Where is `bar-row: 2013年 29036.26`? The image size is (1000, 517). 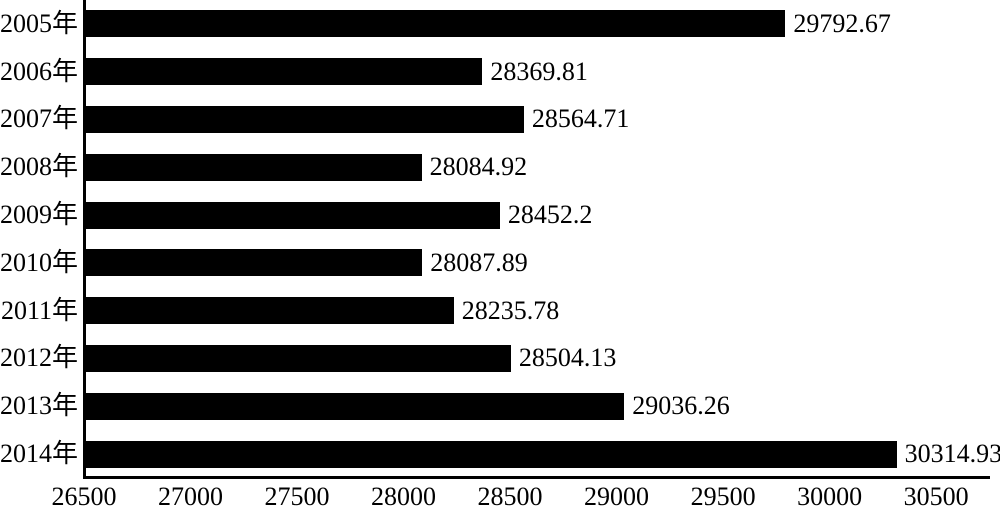
bar-row: 2013年 29036.26 is located at coordinates (500, 406).